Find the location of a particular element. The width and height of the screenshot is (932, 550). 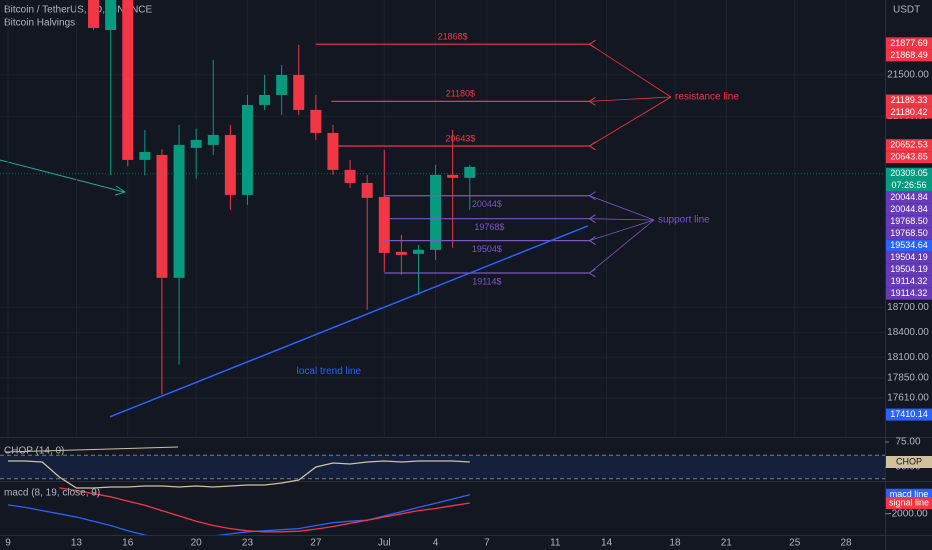

resistance-callout: resistance line is located at coordinates (707, 97).